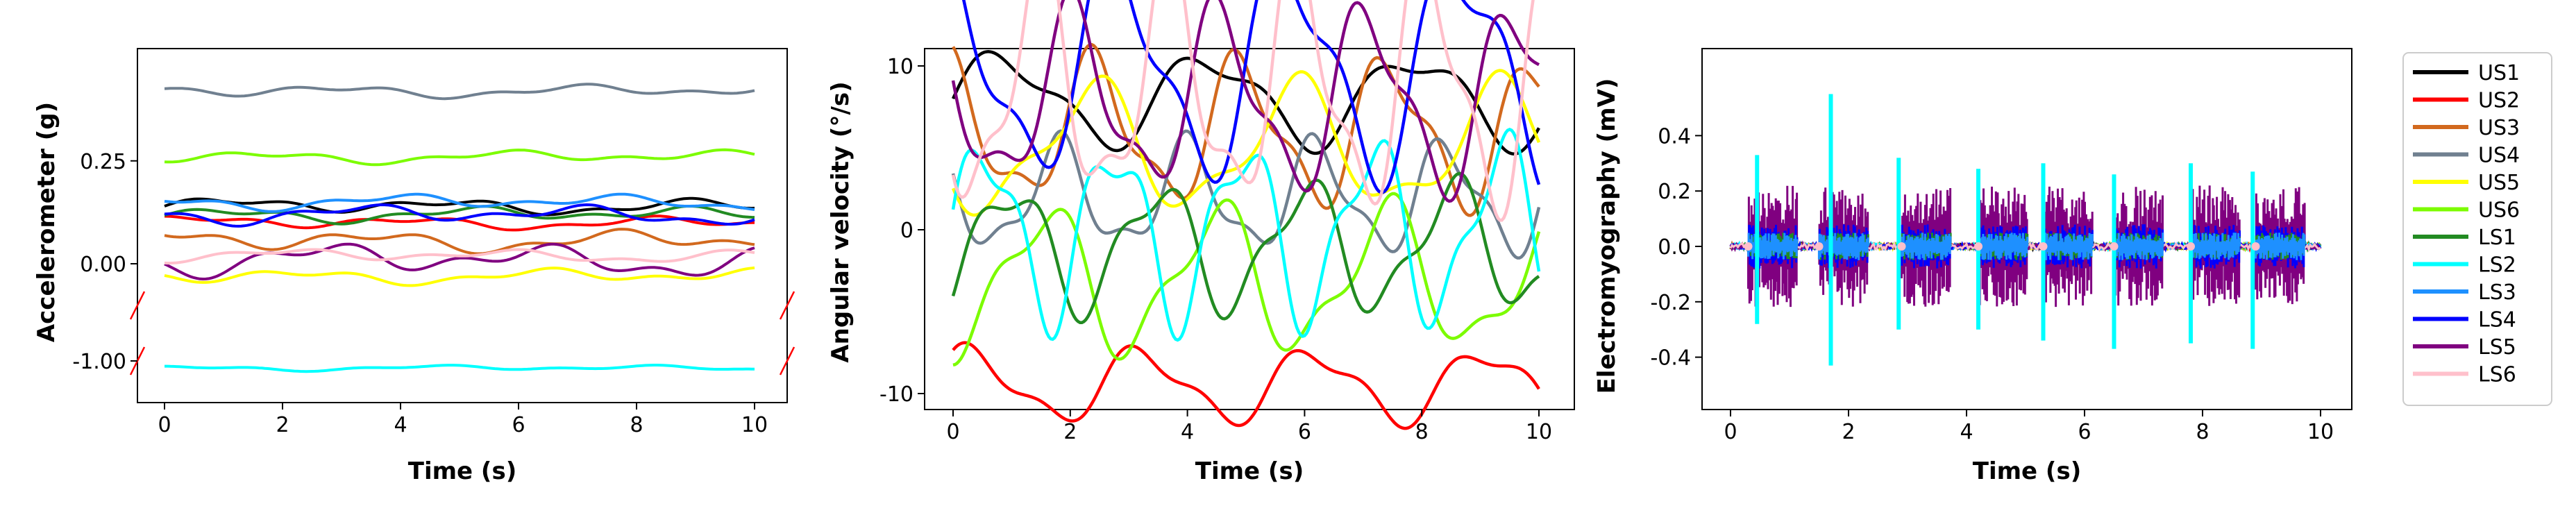  Describe the element at coordinates (907, 231) in the screenshot. I see `y-tick-label: 0` at that location.